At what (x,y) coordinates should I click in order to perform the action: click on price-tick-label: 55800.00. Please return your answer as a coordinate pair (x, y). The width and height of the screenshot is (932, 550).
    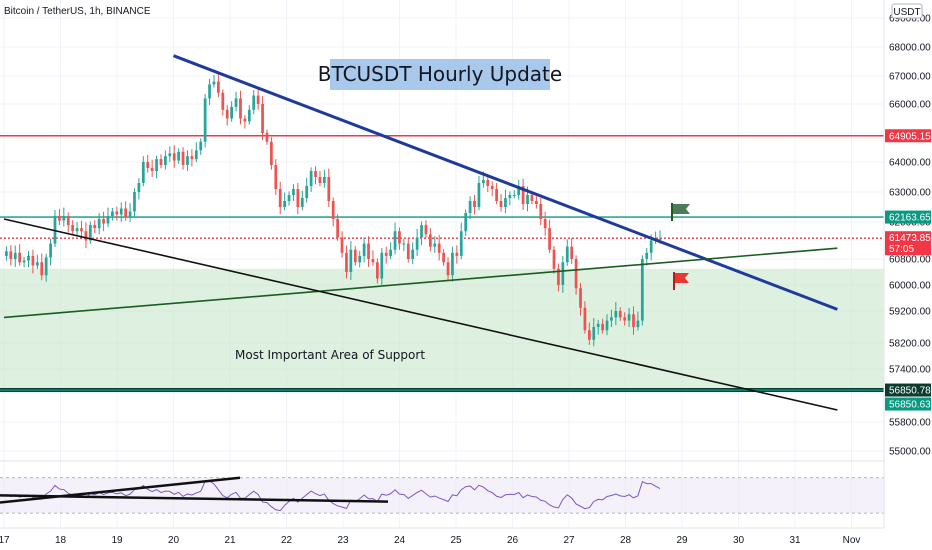
    Looking at the image, I should click on (910, 423).